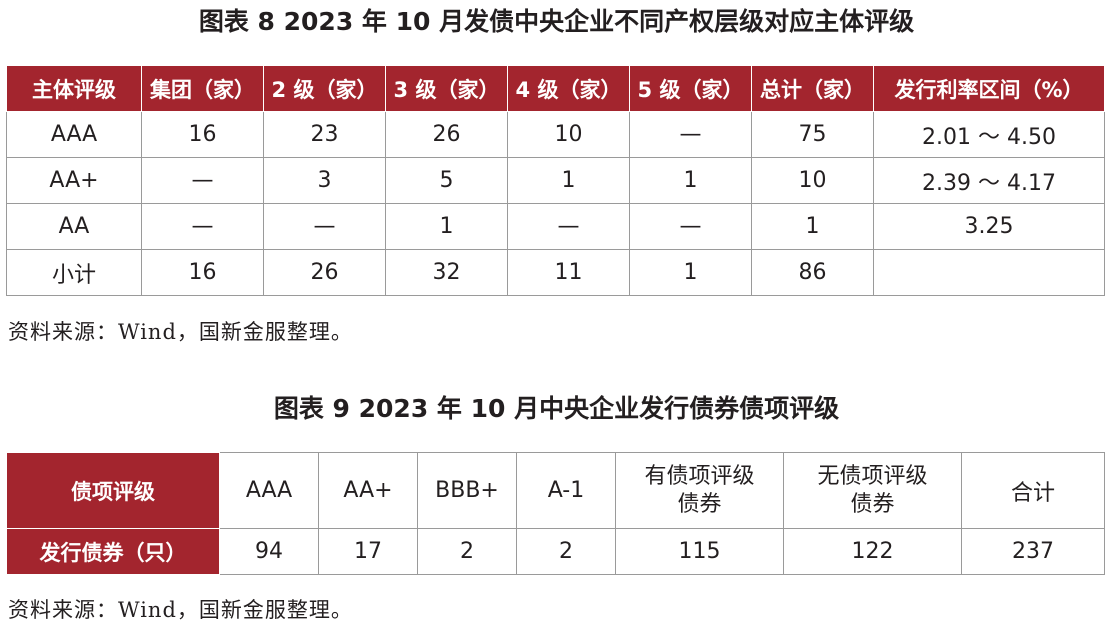 Image resolution: width=1113 pixels, height=630 pixels. I want to click on table-row: AA+ — 3 5 1 1 10 2.39 ～ 4.17, so click(555, 180).